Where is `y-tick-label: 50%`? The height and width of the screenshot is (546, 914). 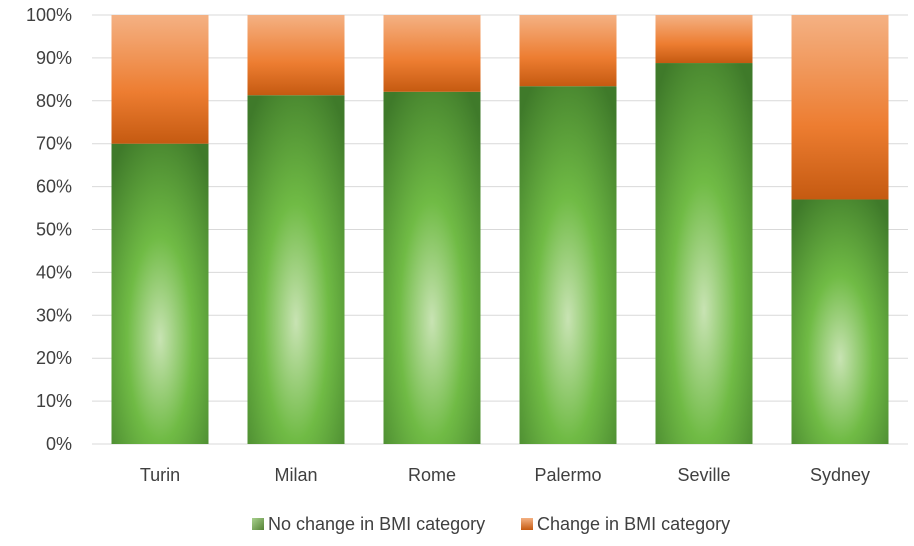 y-tick-label: 50% is located at coordinates (54, 230).